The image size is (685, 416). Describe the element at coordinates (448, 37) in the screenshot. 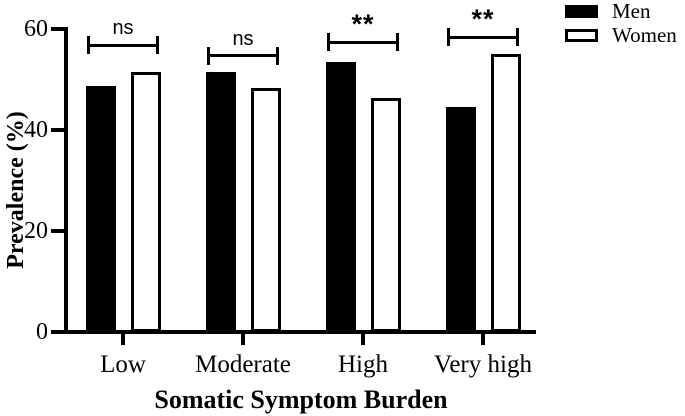

I see `sig-bracket-cap-left-very-high` at that location.